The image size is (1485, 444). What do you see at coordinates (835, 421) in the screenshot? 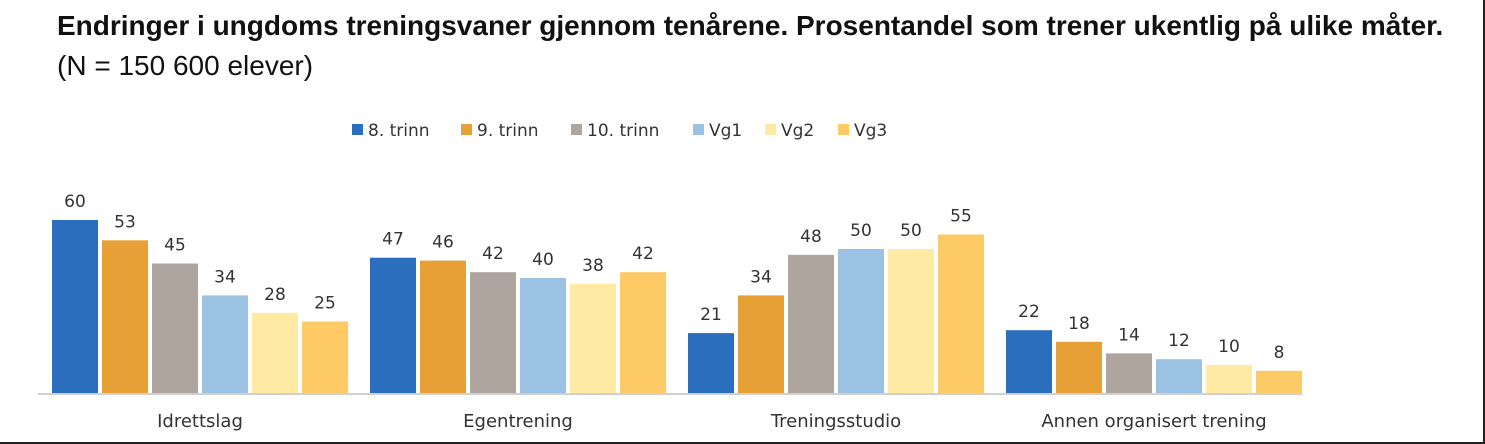
I see `category-label-treningsstudio: Treningsstudio` at bounding box center [835, 421].